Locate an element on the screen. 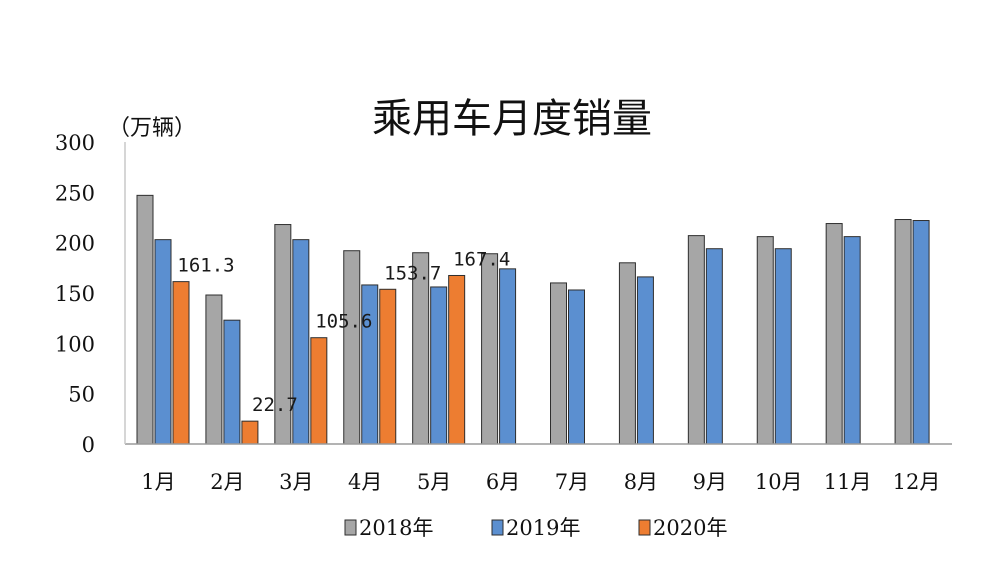  bar-2018年-7月 is located at coordinates (558, 363).